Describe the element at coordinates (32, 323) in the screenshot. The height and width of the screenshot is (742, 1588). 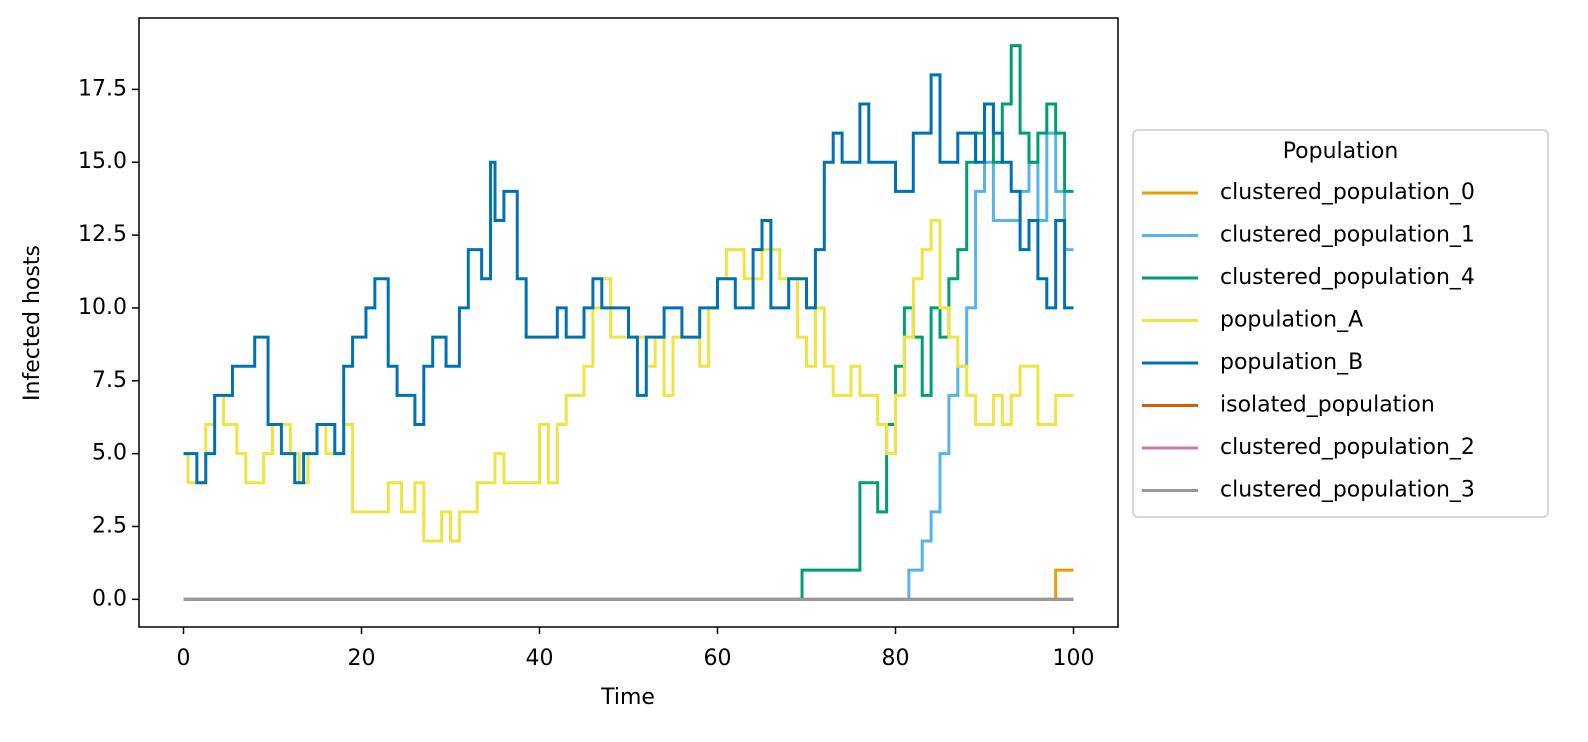
I see `y-axis-label: Infected hosts` at that location.